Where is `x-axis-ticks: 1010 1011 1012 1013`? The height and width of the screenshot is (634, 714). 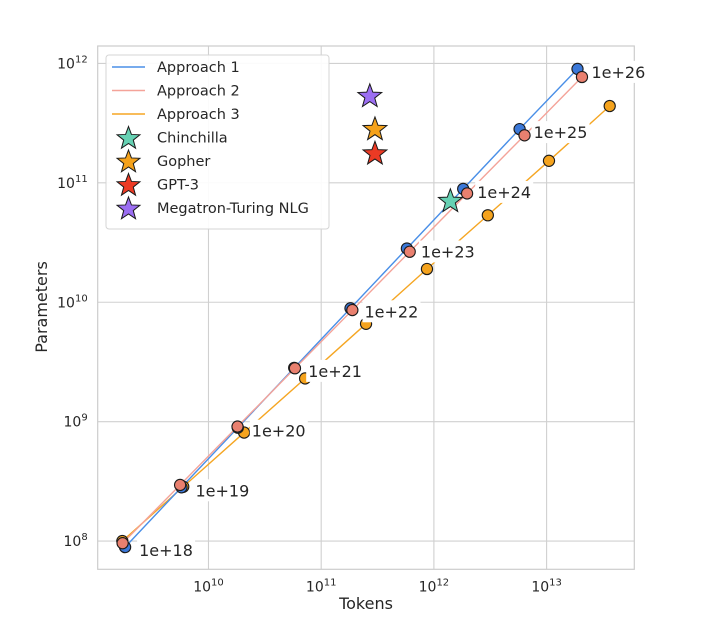 x-axis-ticks: 1010 1011 1012 1013 is located at coordinates (377, 586).